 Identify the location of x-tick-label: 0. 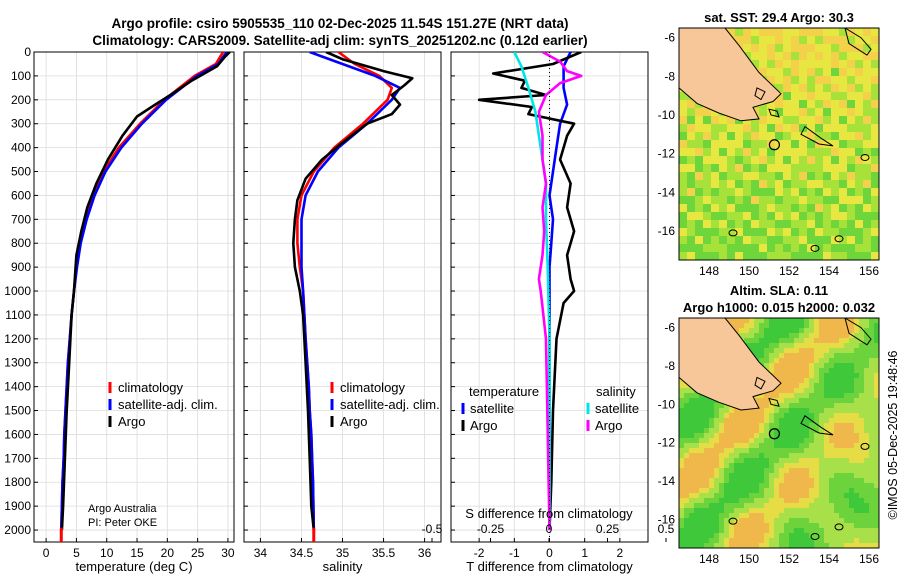
(549, 553).